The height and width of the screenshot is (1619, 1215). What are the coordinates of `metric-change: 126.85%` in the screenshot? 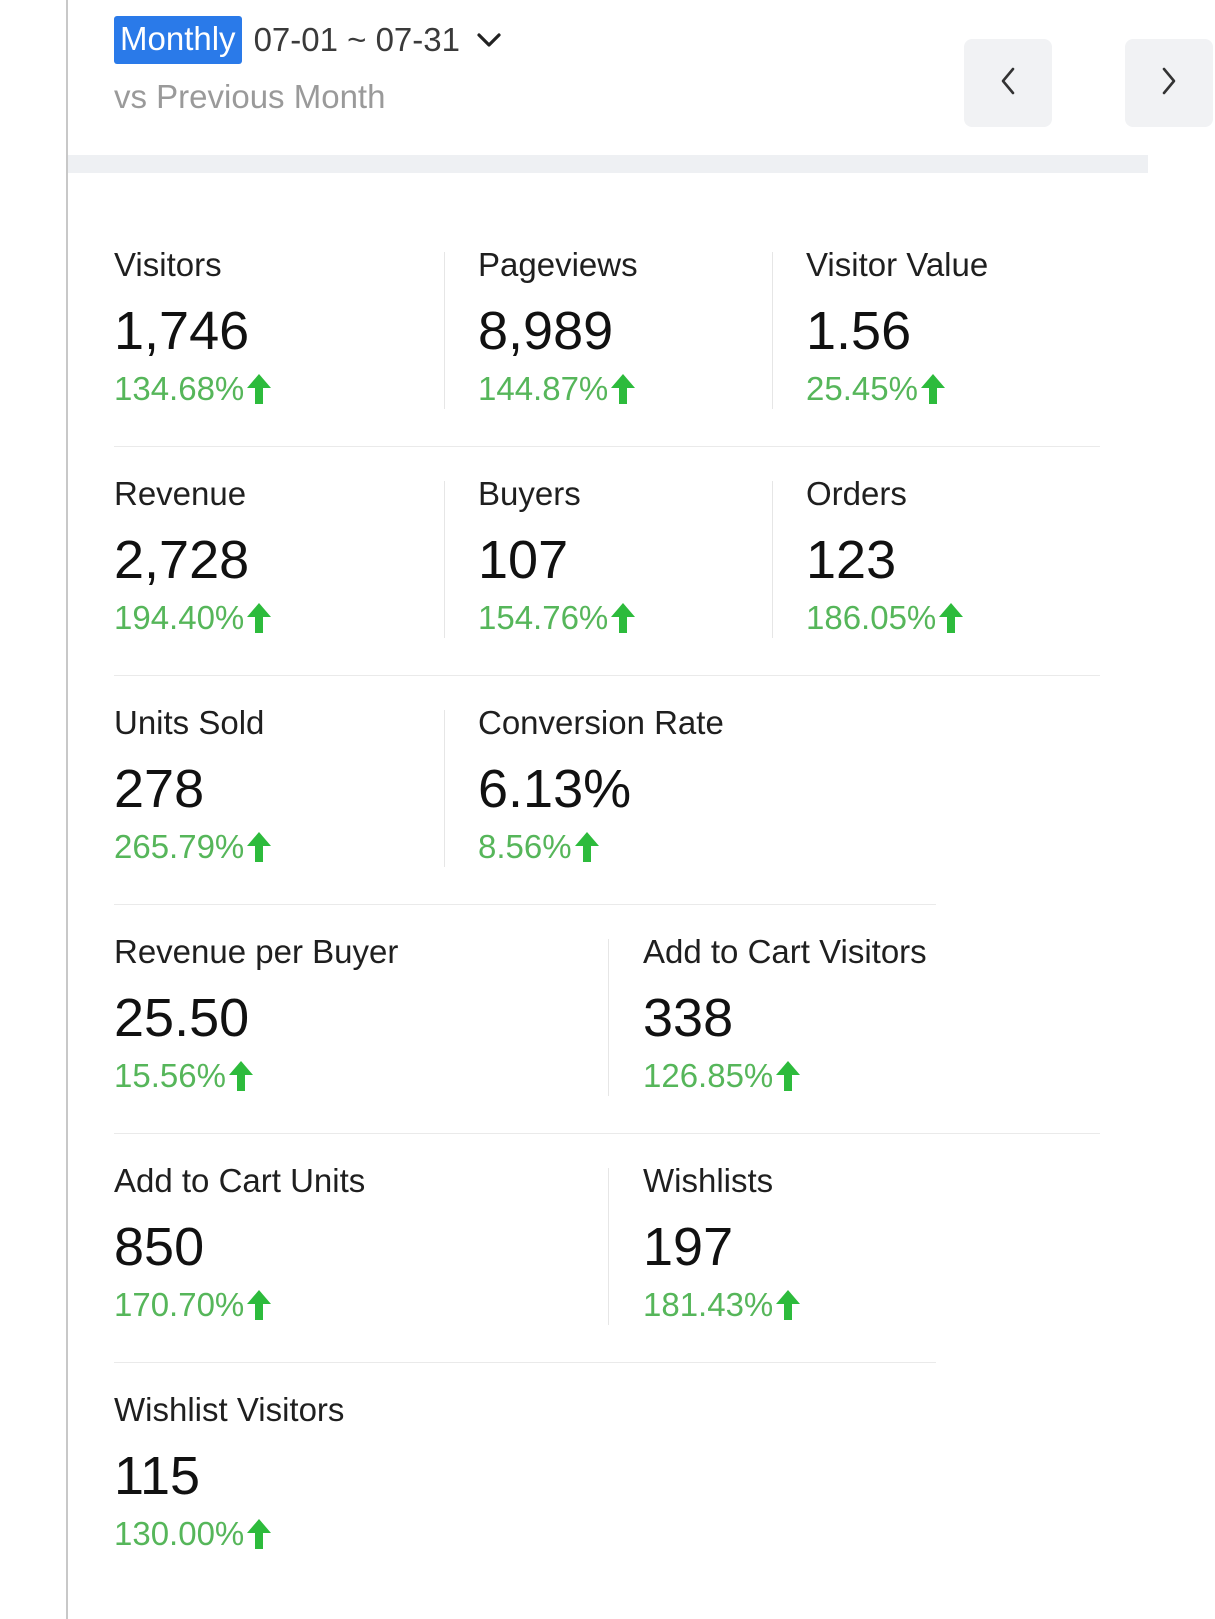 It's located at (785, 1076).